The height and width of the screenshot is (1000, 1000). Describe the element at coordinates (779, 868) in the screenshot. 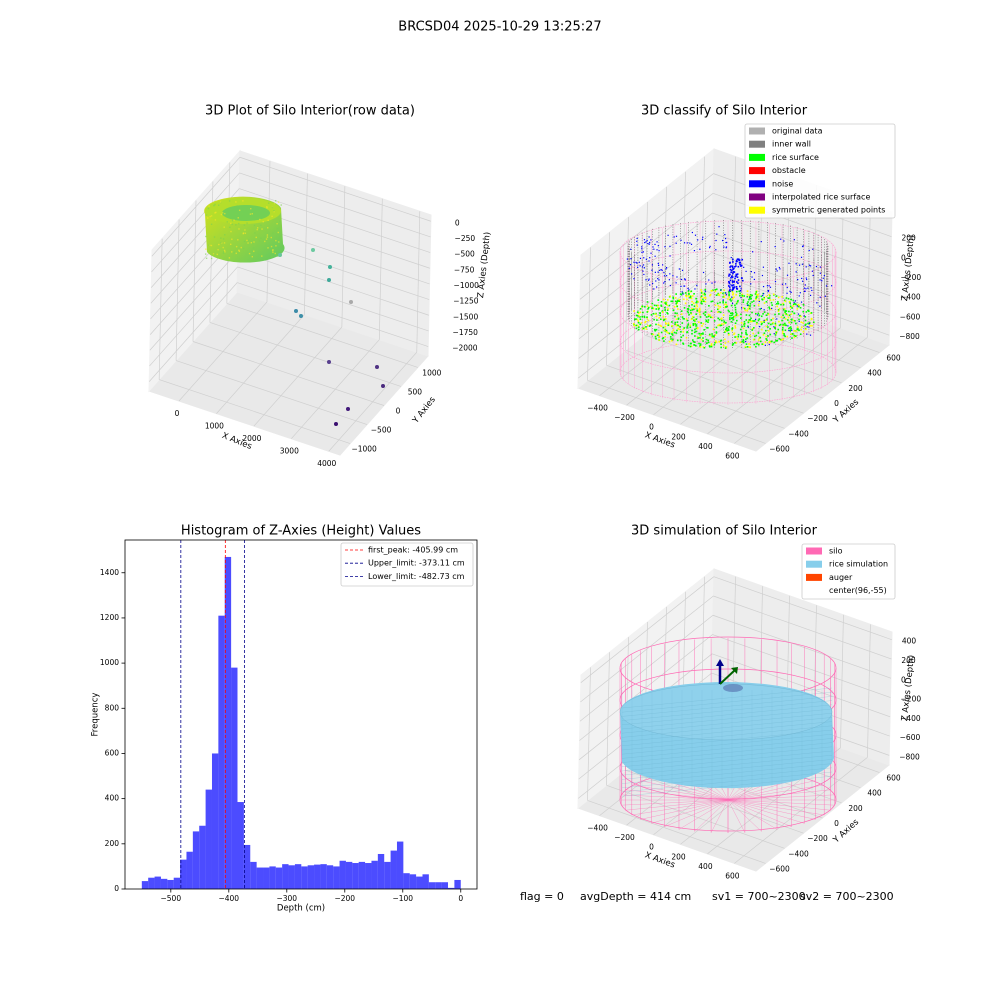

I see `y-tick-label: −600` at that location.